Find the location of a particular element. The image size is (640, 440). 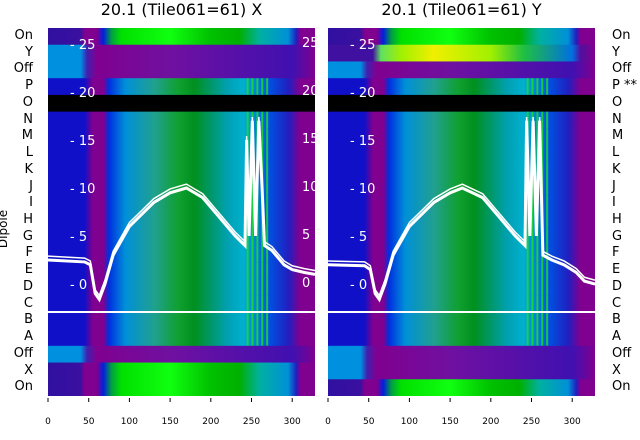

row-label: P is located at coordinates (29, 86).